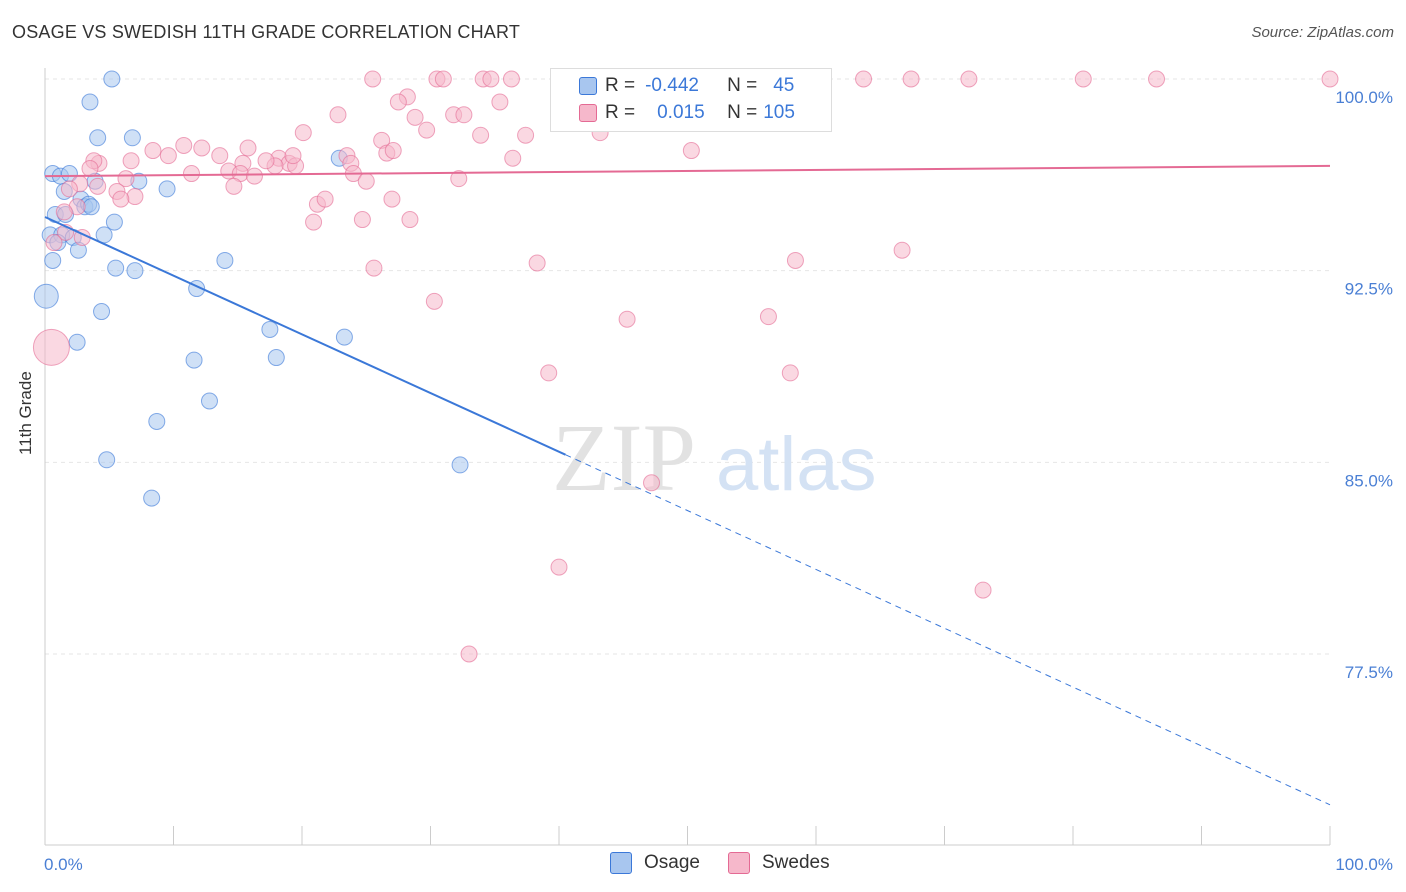  What do you see at coordinates (681, 112) in the screenshot?
I see `legend-r-value: 0.015` at bounding box center [681, 112].